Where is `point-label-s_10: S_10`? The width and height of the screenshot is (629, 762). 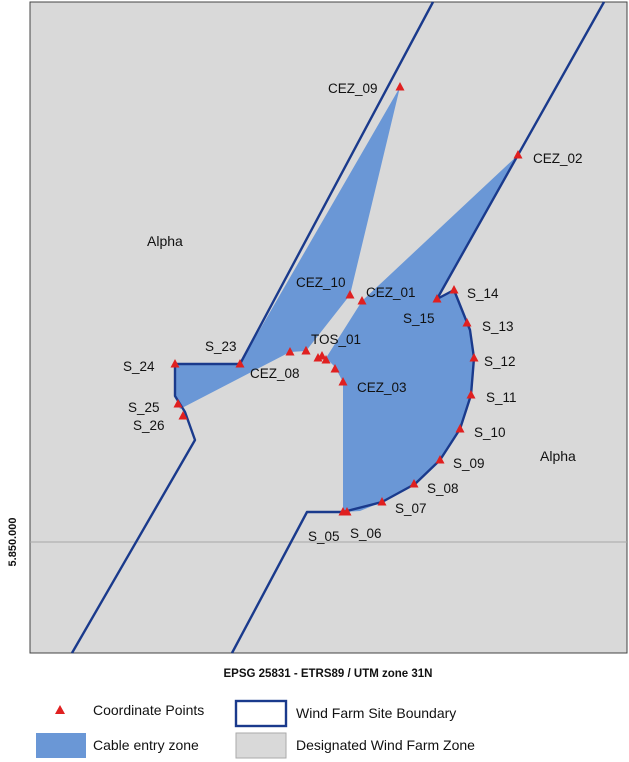
point-label-s_10: S_10 is located at coordinates (490, 432).